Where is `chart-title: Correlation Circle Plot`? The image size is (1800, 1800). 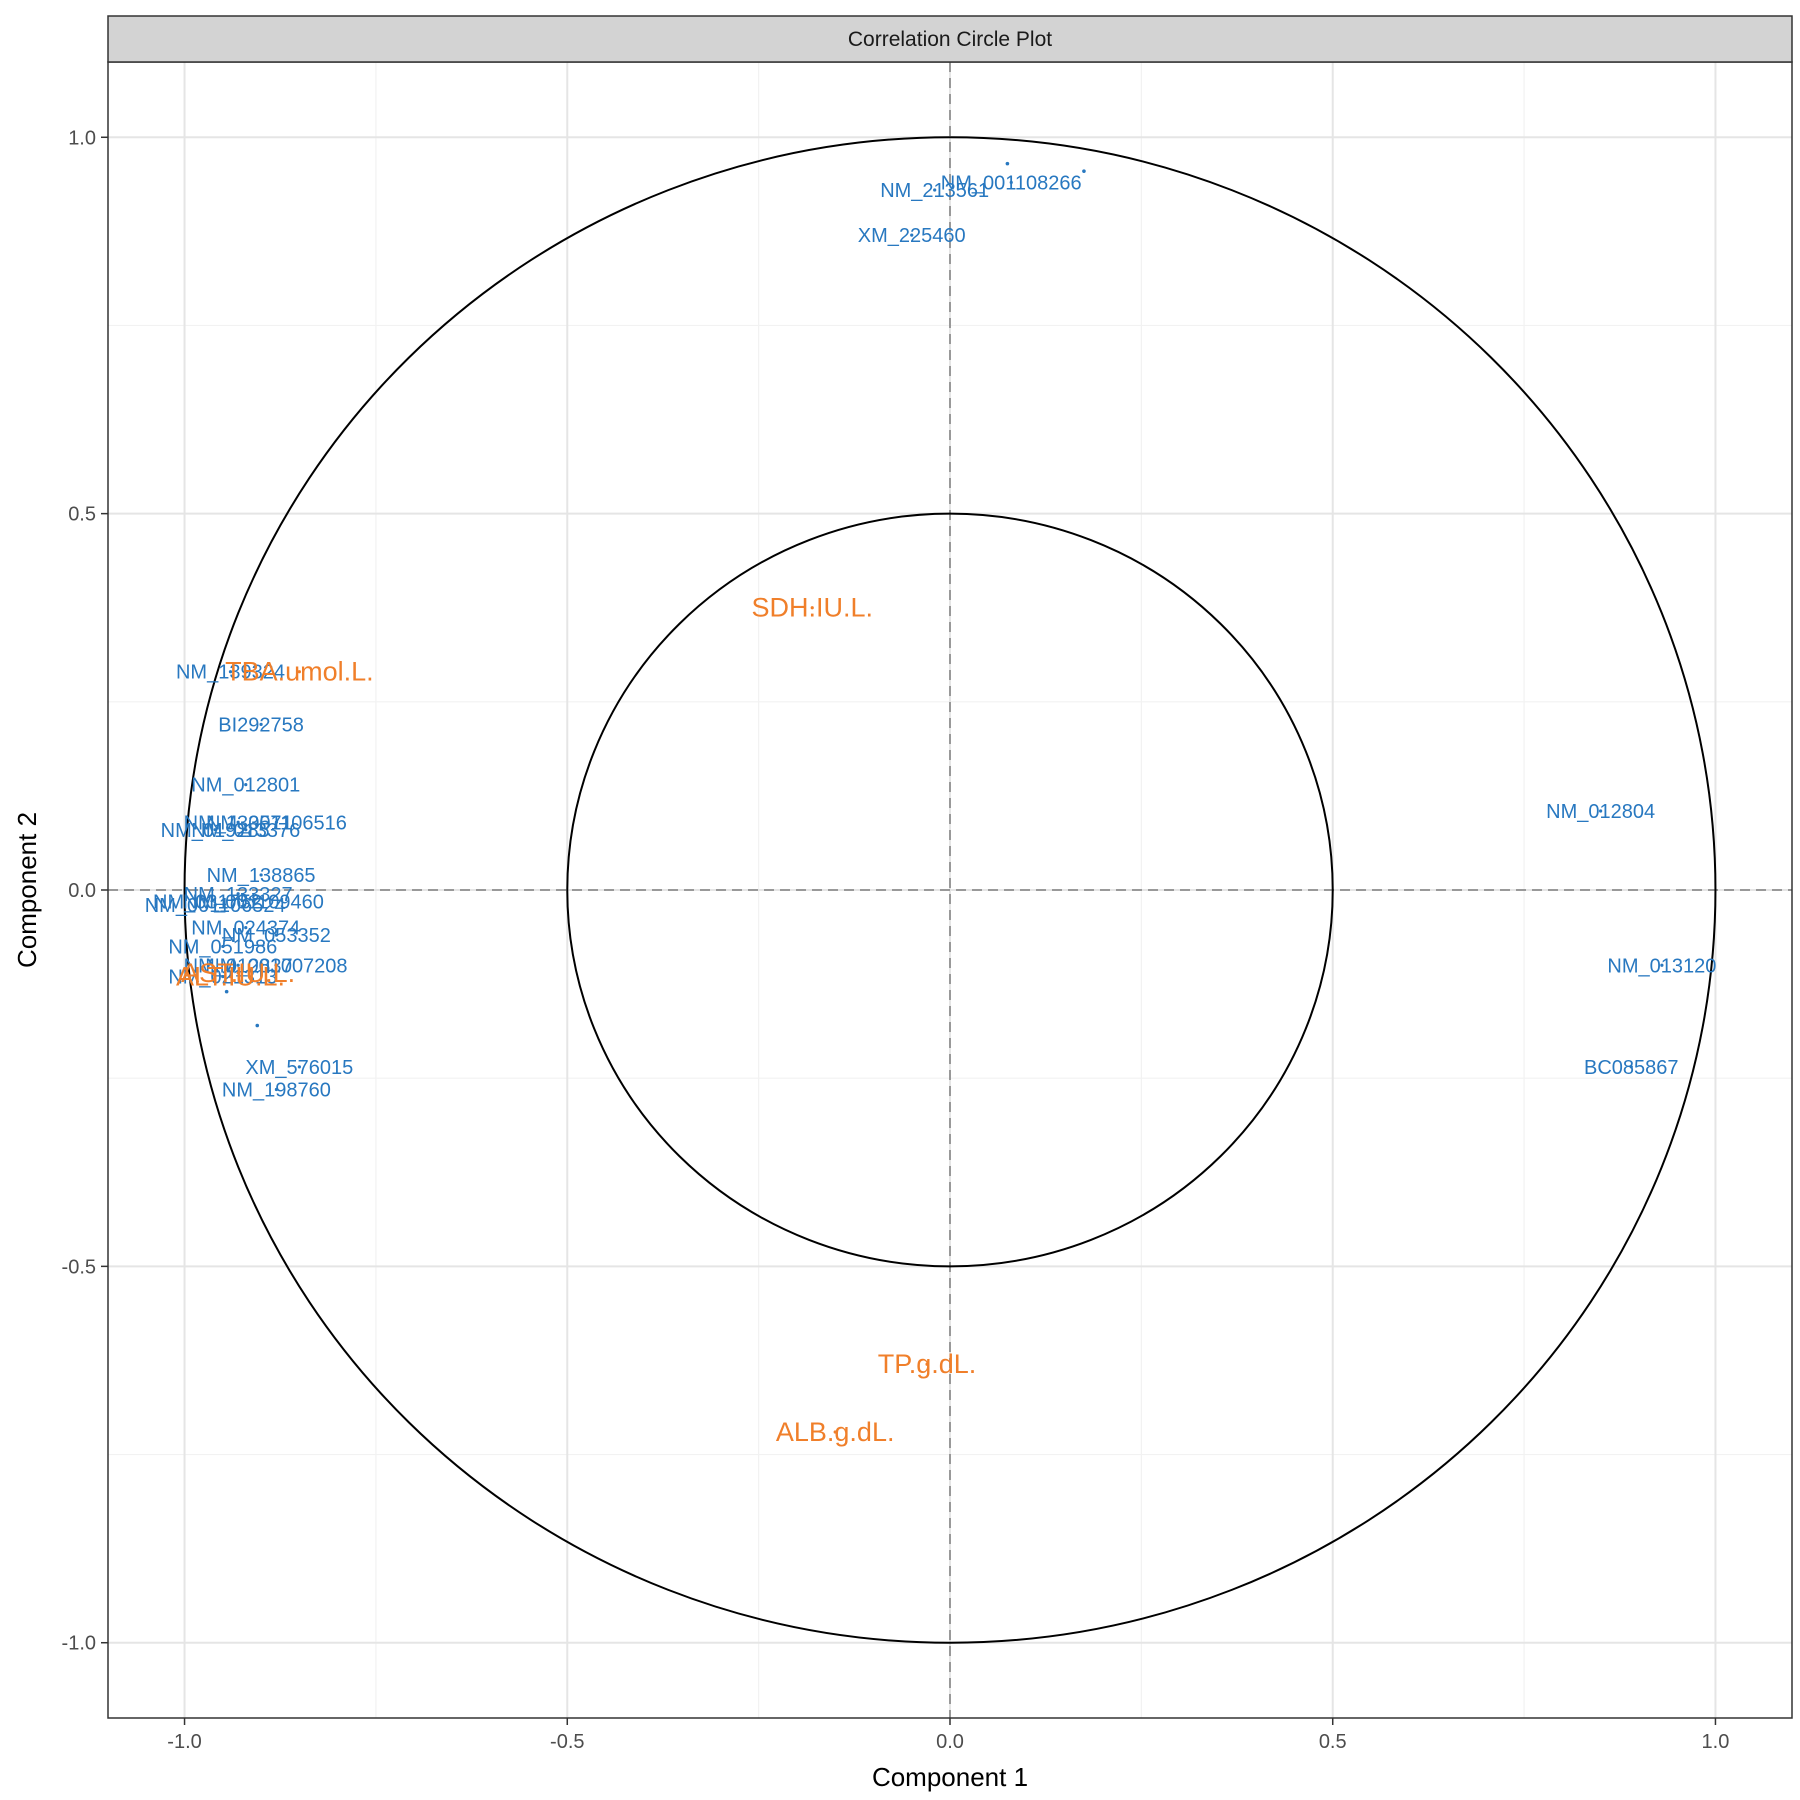 chart-title: Correlation Circle Plot is located at coordinates (950, 39).